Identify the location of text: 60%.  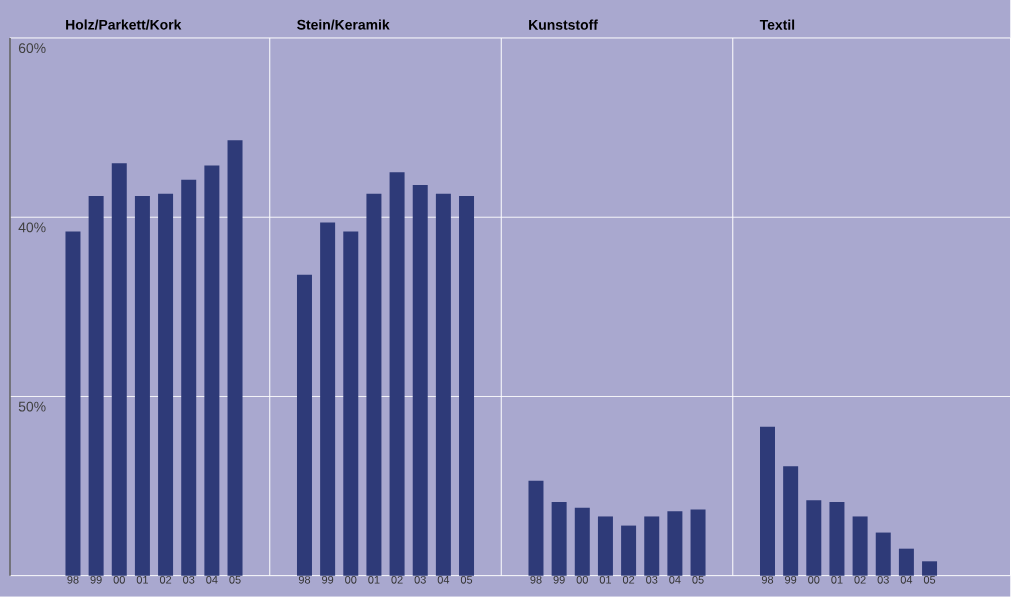
(32, 48).